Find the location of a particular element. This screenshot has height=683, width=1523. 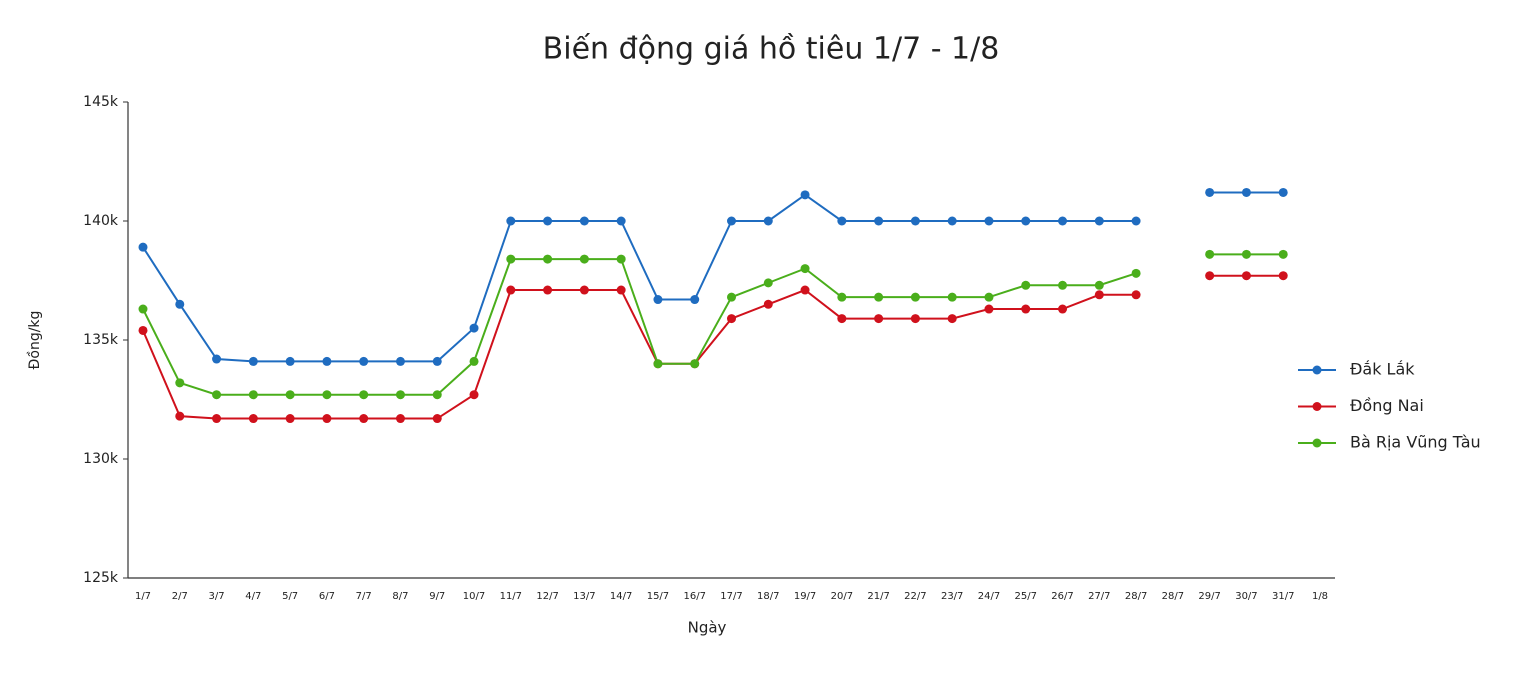

x-tick-label: 17/7 is located at coordinates (731, 596).